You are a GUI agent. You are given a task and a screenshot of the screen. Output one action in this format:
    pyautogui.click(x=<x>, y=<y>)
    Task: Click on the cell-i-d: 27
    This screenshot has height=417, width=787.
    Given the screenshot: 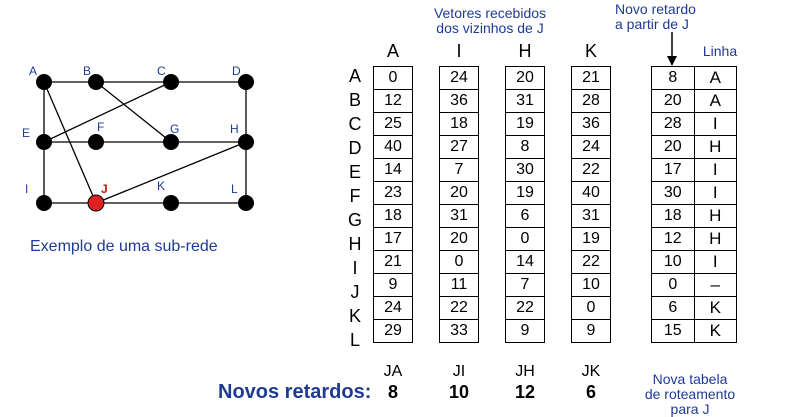 What is the action you would take?
    pyautogui.click(x=459, y=147)
    